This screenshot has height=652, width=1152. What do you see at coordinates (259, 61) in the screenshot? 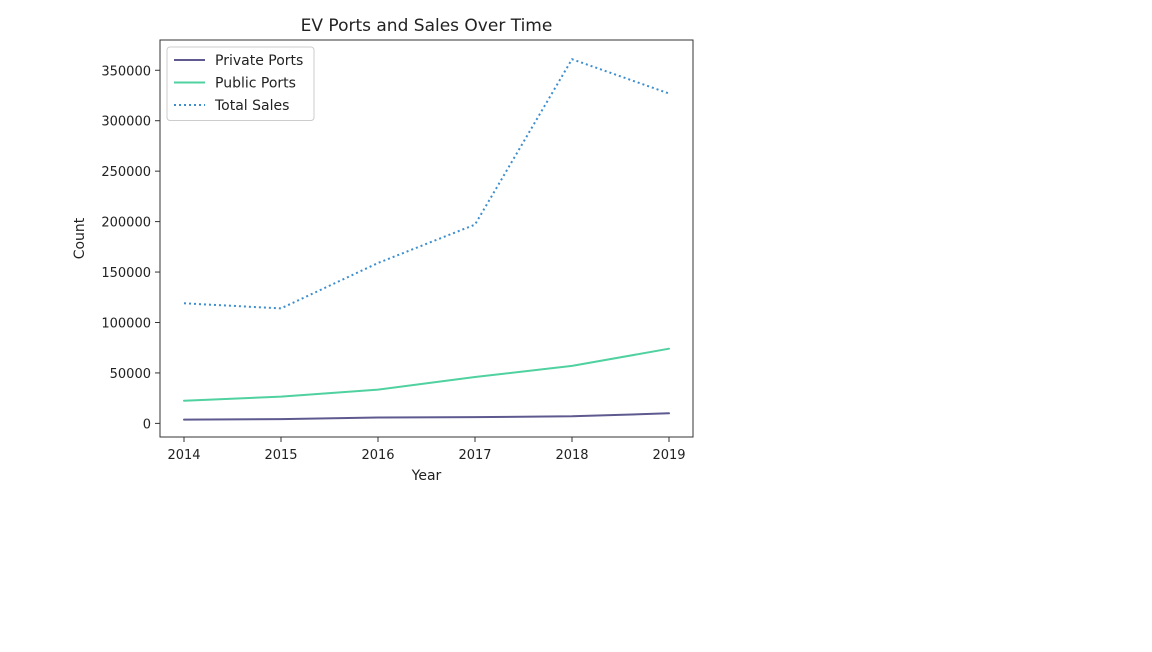
I see `legend-label: Private Ports` at bounding box center [259, 61].